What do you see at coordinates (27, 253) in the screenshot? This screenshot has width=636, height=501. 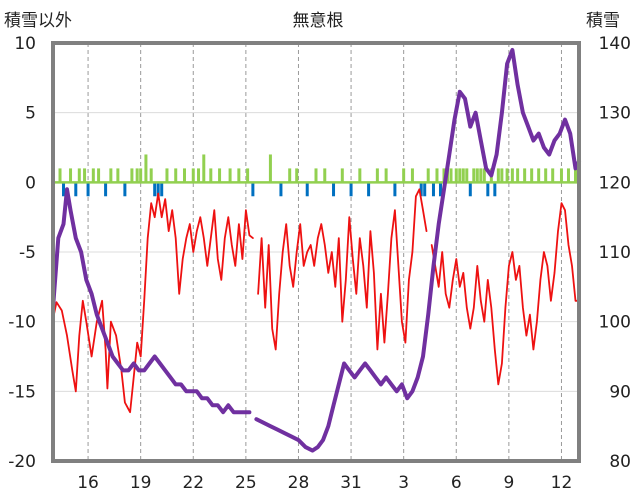 I see `left-tick-label-3: -5` at bounding box center [27, 253].